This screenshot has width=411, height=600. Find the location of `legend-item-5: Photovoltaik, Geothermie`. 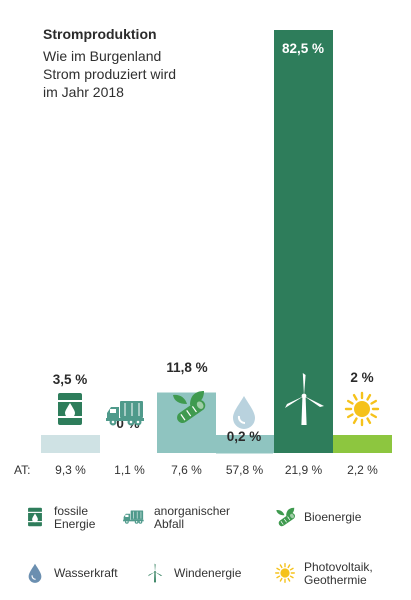

legend-item-5: Photovoltaik, Geothermie is located at coordinates (322, 573).